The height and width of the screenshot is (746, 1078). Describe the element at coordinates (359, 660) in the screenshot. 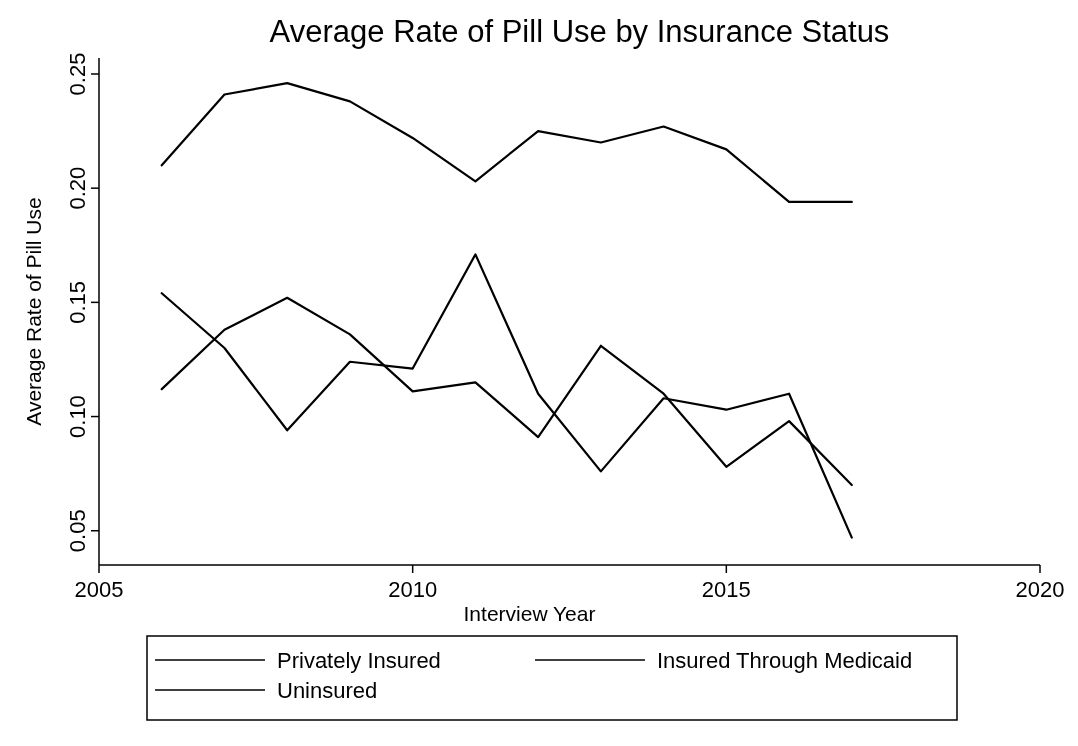

I see `legend-label: Privately Insured` at that location.